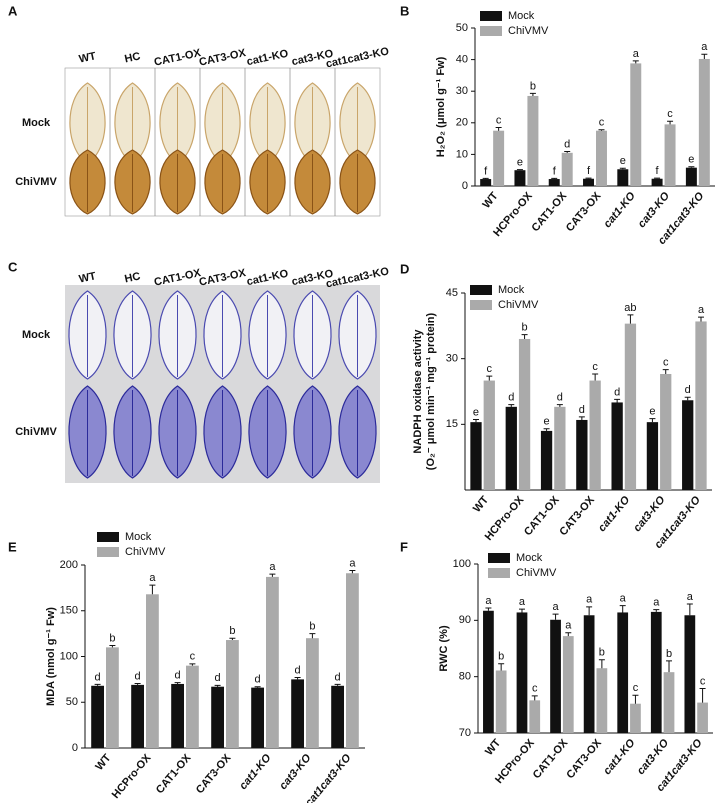 The image size is (724, 803). I want to click on y-tick-label: 100, so click(462, 564).